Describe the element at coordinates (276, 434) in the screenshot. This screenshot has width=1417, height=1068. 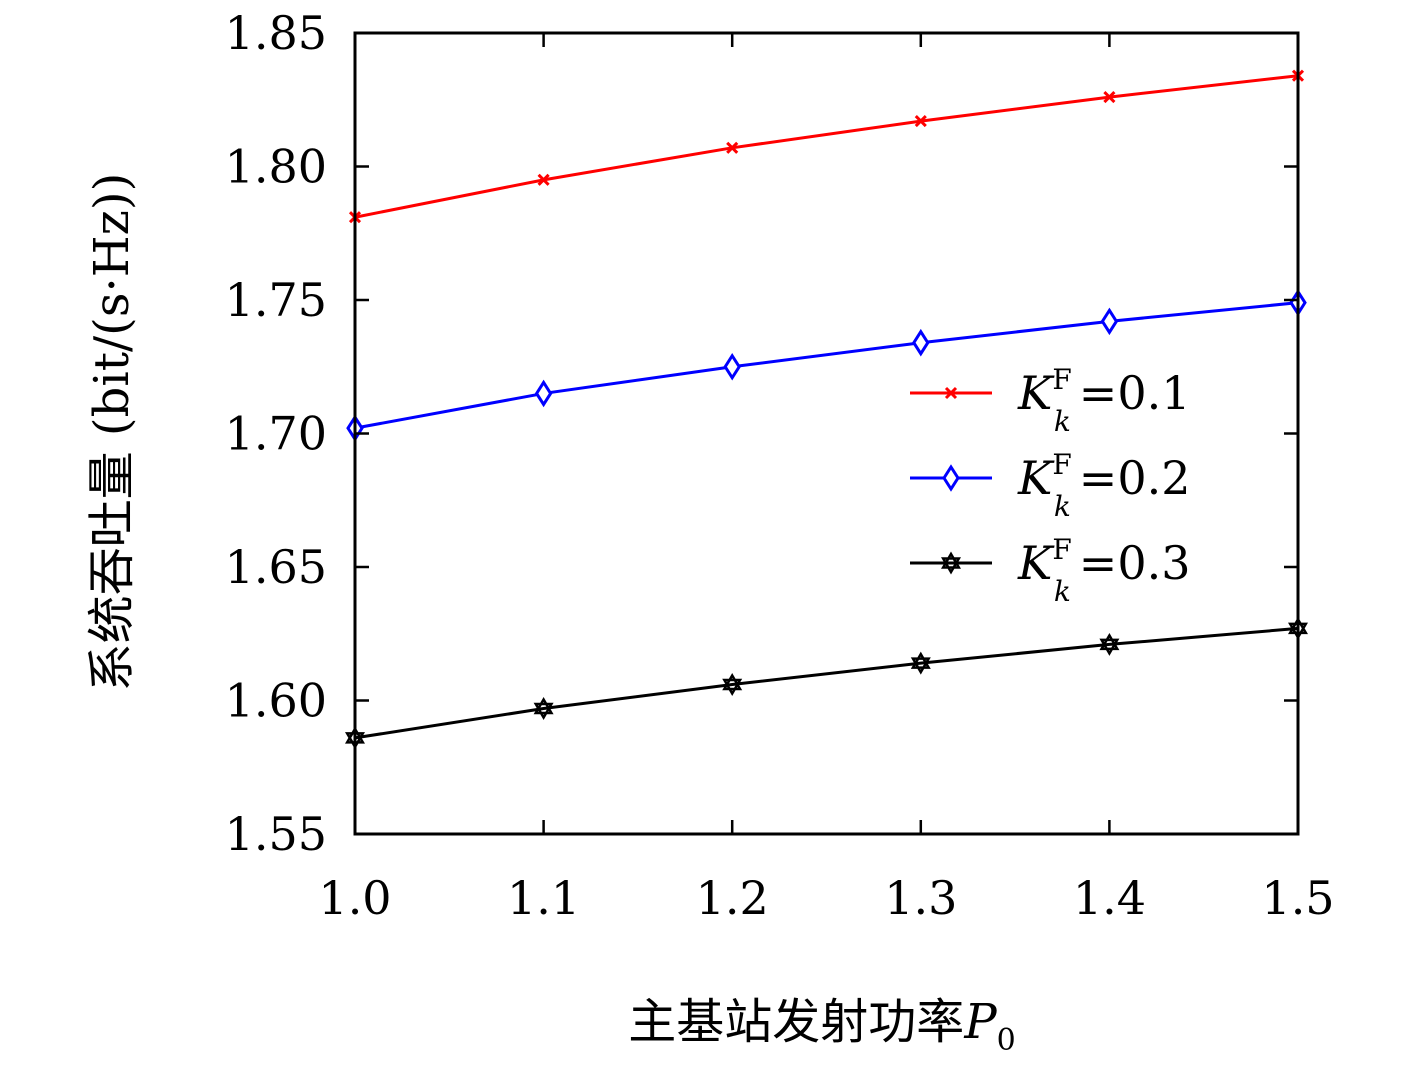
I see `y-tick-label: 1.70` at that location.